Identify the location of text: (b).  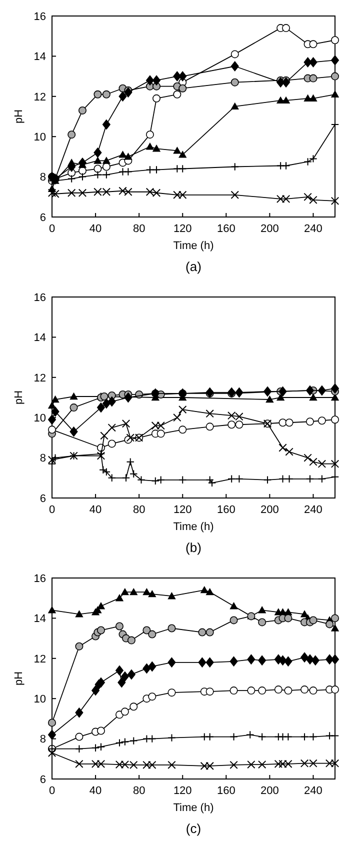
(194, 547).